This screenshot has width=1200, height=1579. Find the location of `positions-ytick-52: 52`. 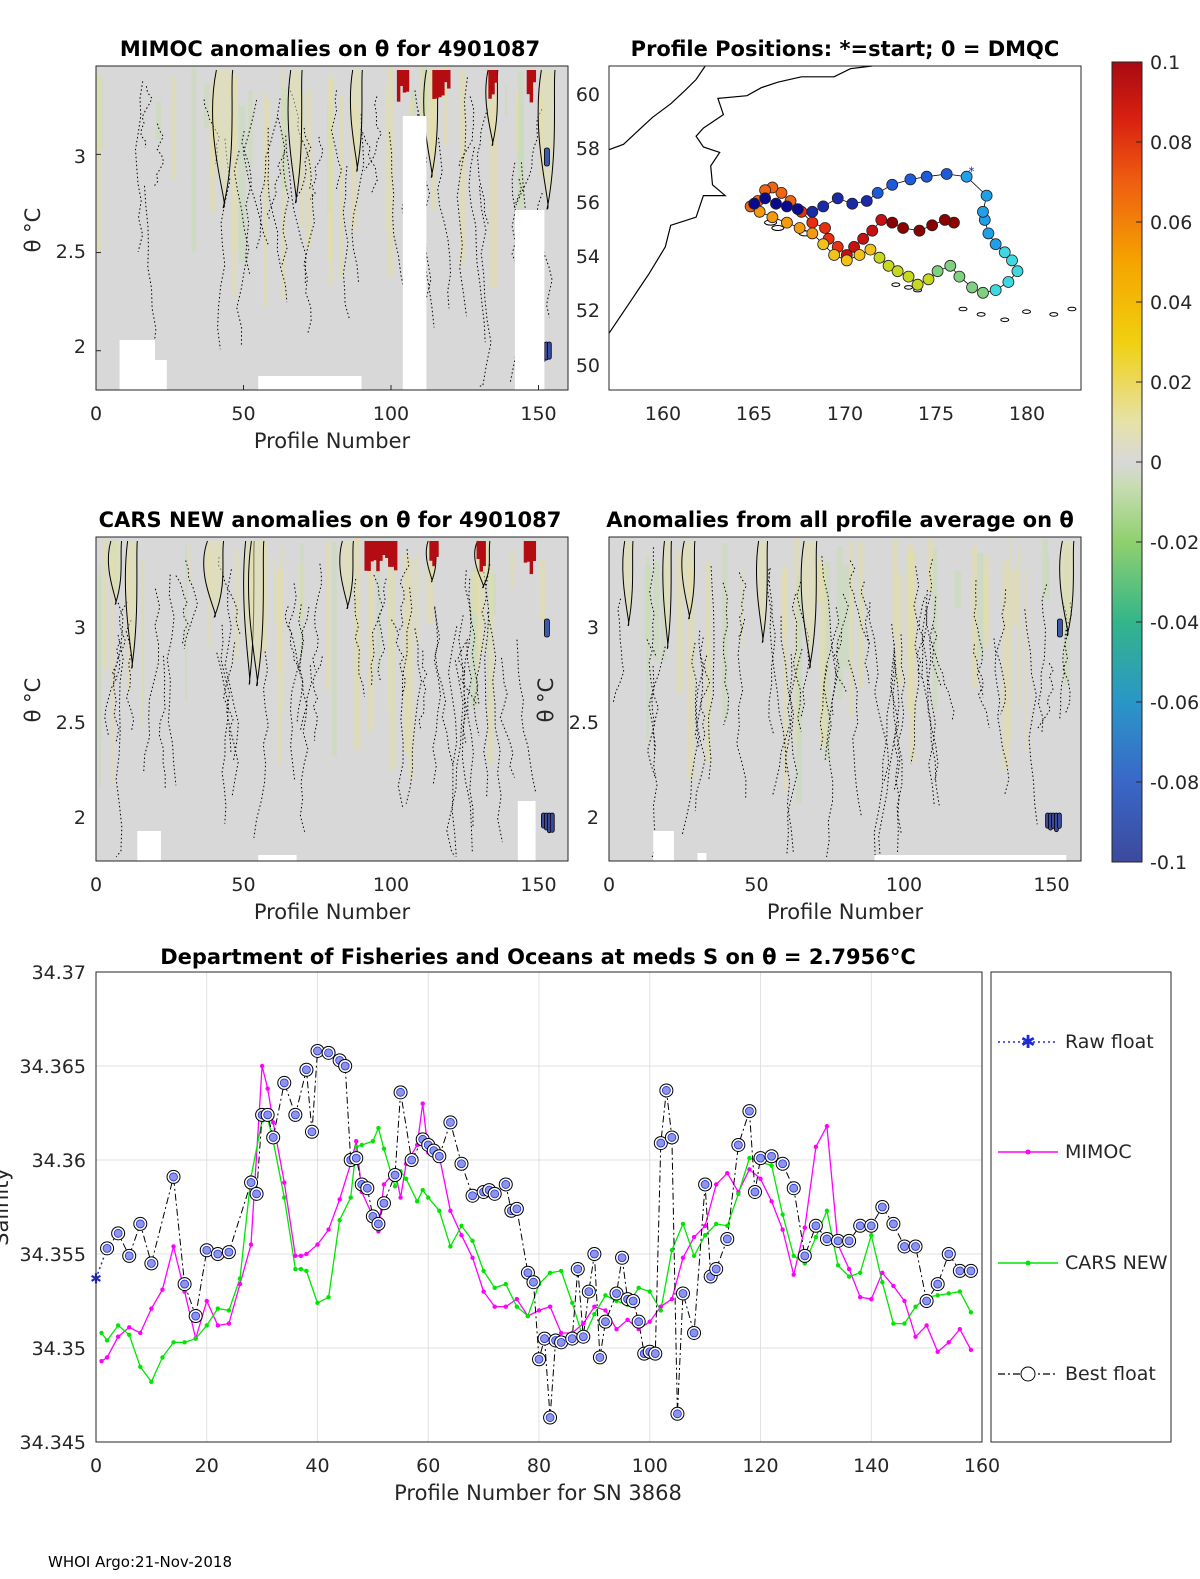

positions-ytick-52: 52 is located at coordinates (588, 311).